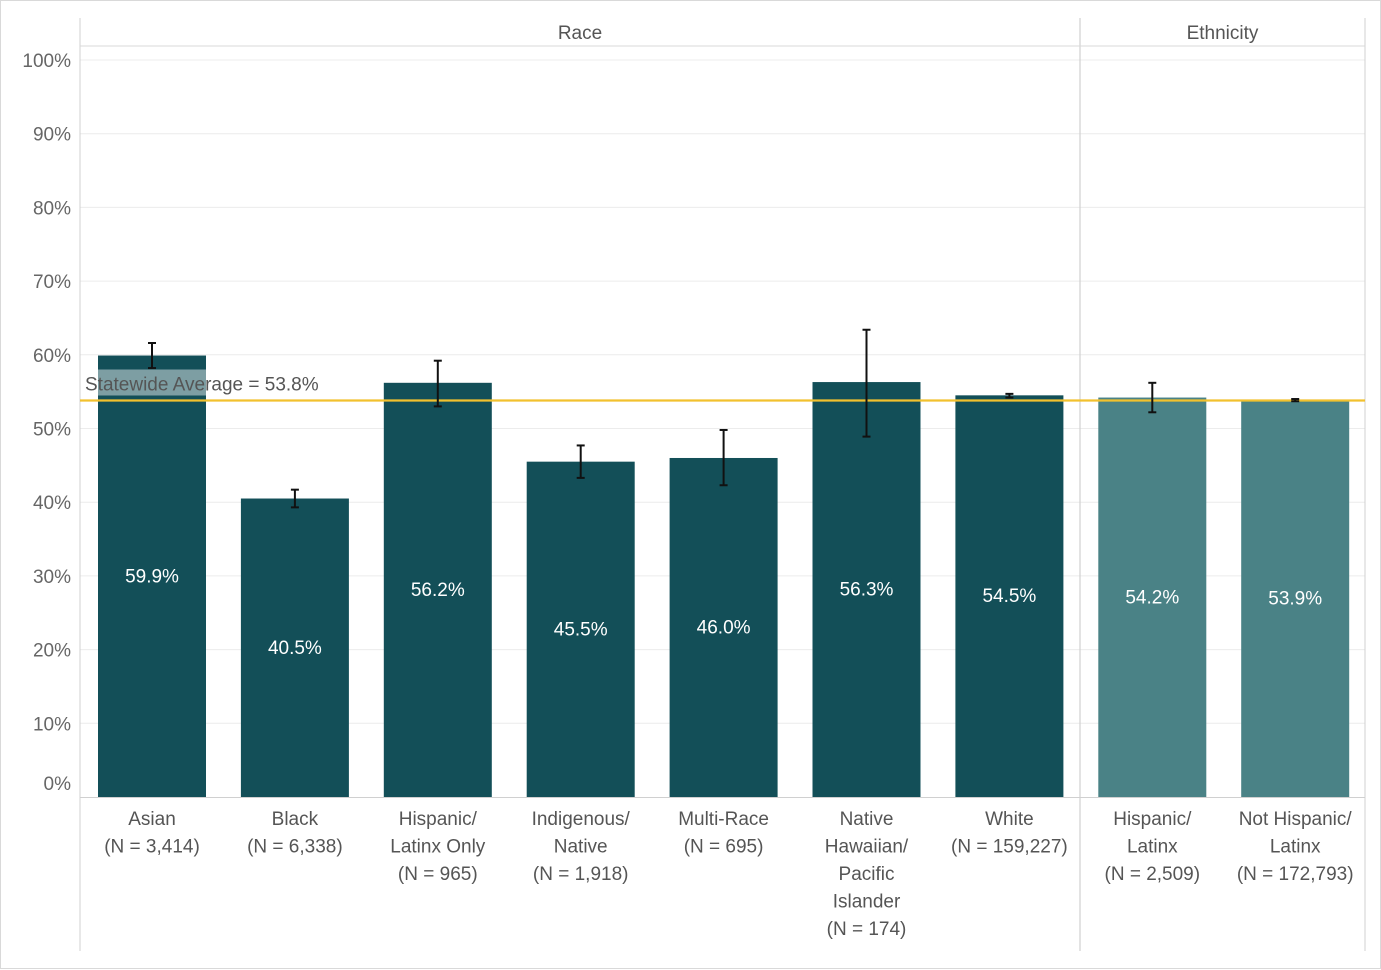 This screenshot has height=970, width=1381. I want to click on y-tick-label: 90%, so click(52, 135).